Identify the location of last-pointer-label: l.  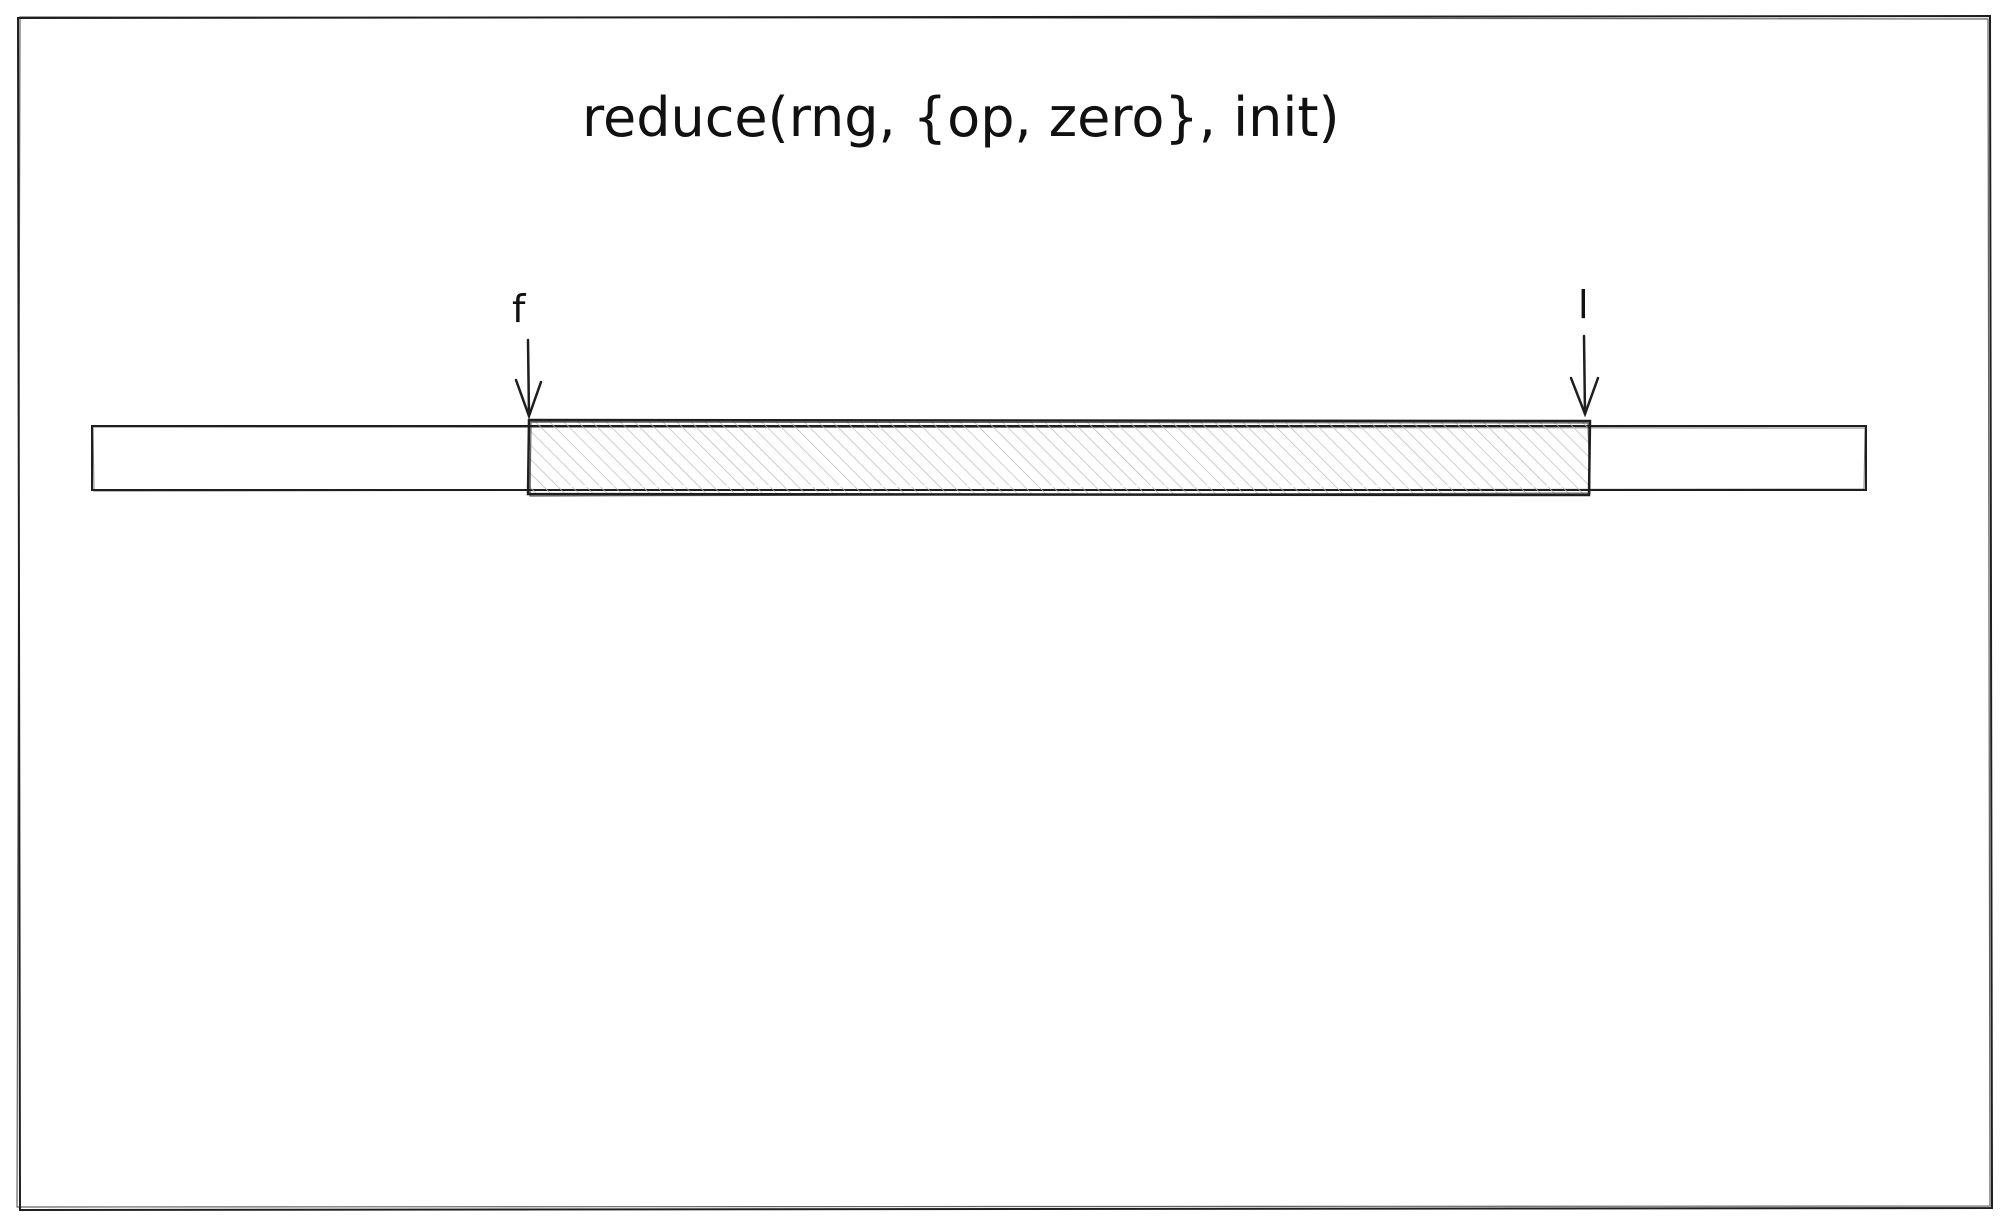
(1583, 305).